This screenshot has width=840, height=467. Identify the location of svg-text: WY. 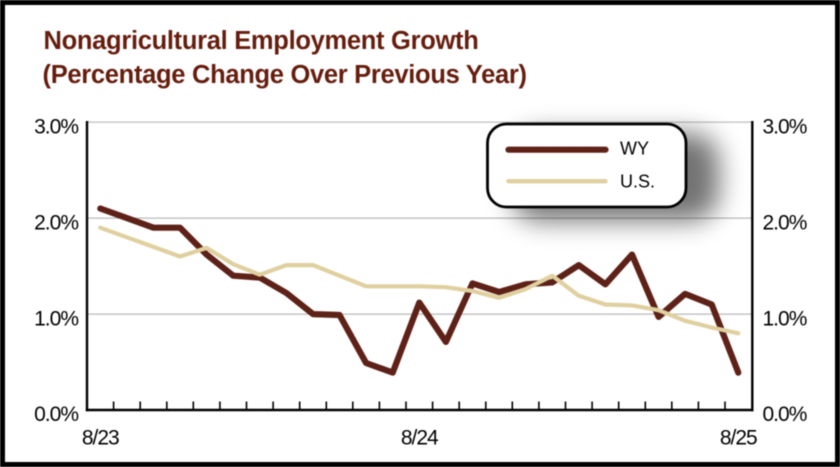
(634, 148).